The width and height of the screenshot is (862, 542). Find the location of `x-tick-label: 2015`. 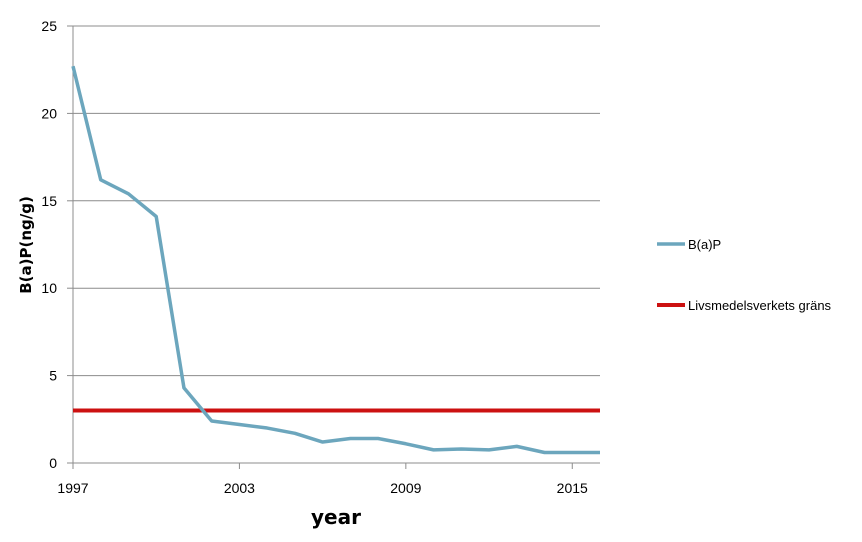

x-tick-label: 2015 is located at coordinates (572, 488).